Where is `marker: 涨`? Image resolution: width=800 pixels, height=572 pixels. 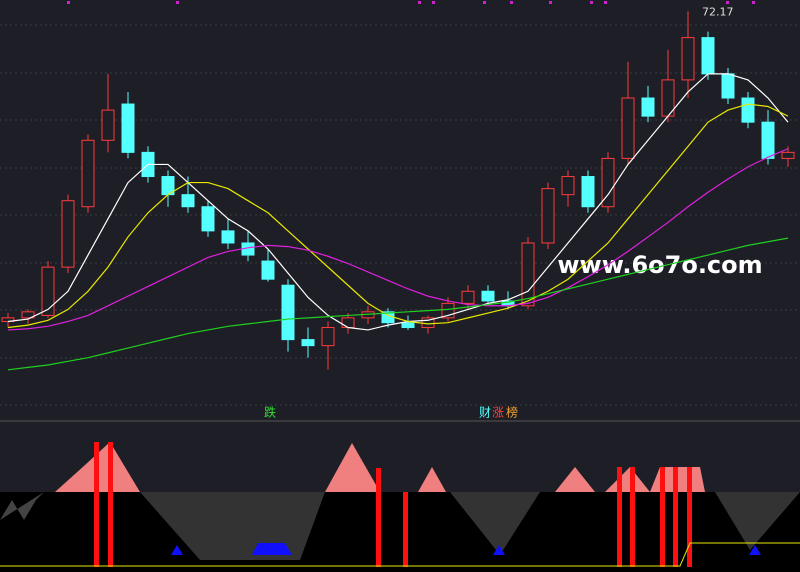
marker: 涨 is located at coordinates (498, 412).